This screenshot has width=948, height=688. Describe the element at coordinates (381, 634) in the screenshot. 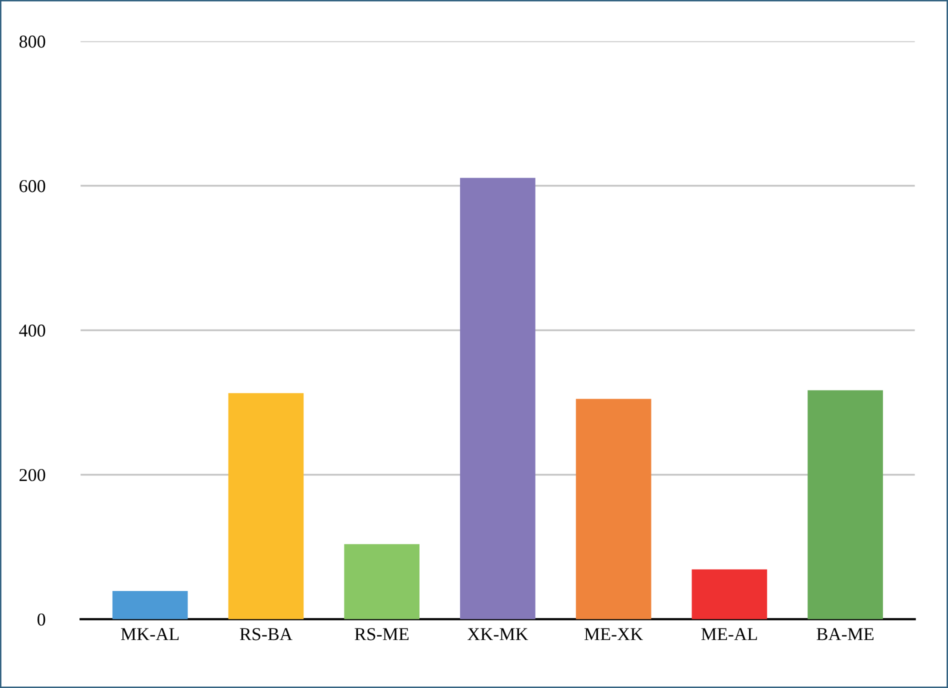

I see `x-tick-label: RS-ME` at that location.